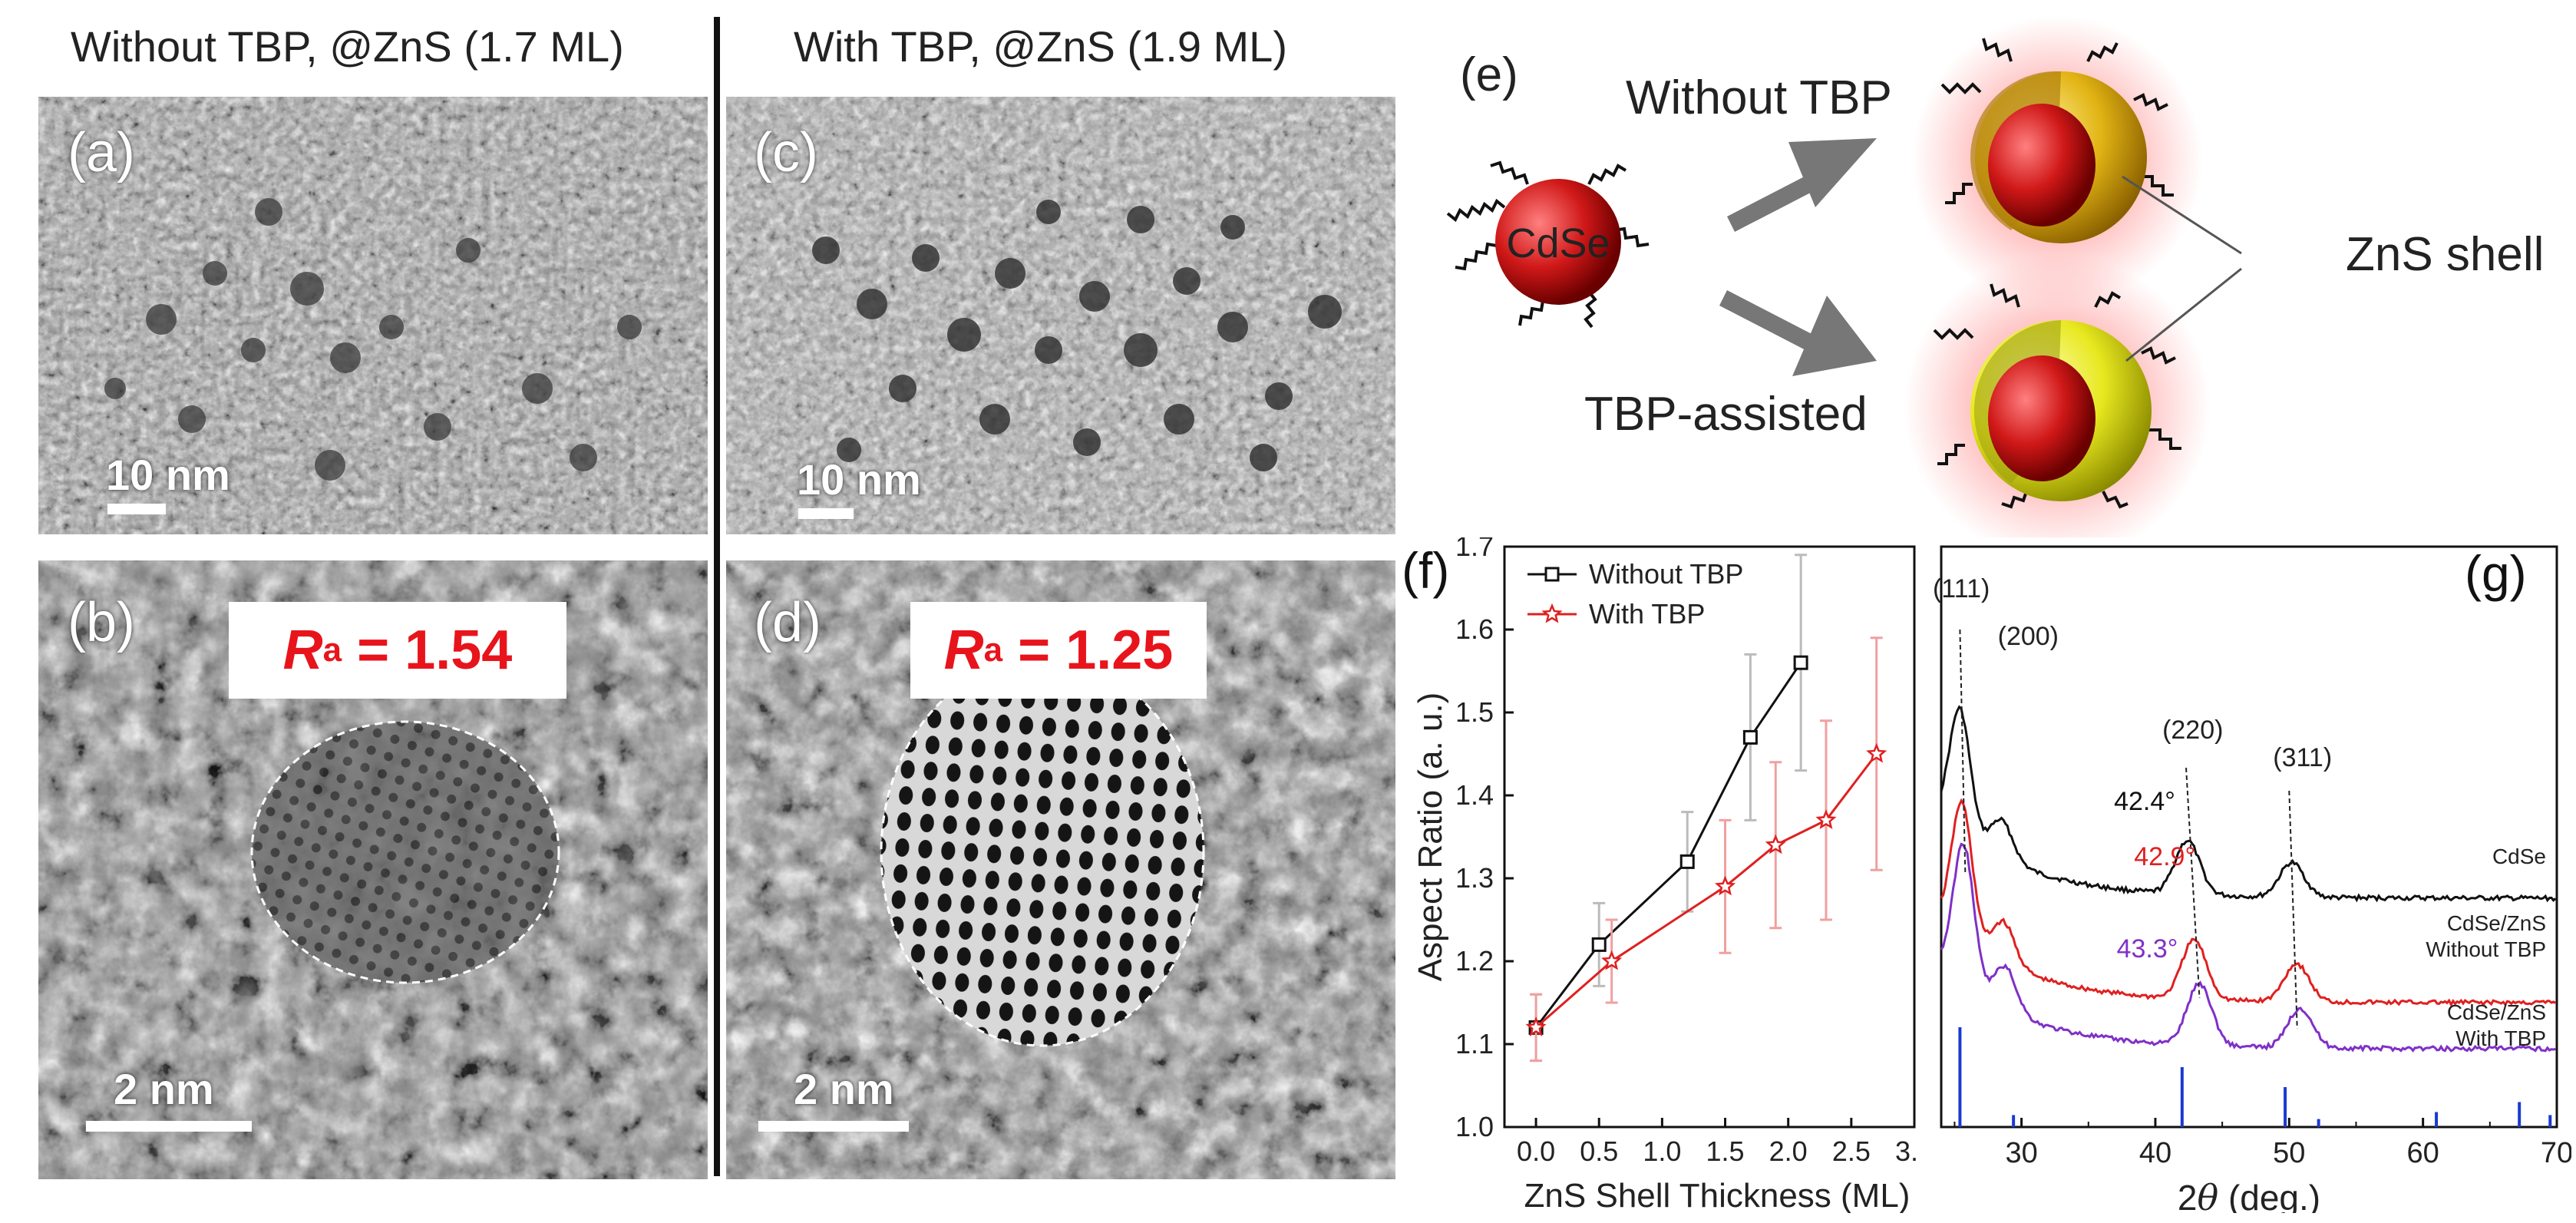 This screenshot has height=1223, width=2576. I want to click on trace-label-with-2: With TBP, so click(2500, 1038).